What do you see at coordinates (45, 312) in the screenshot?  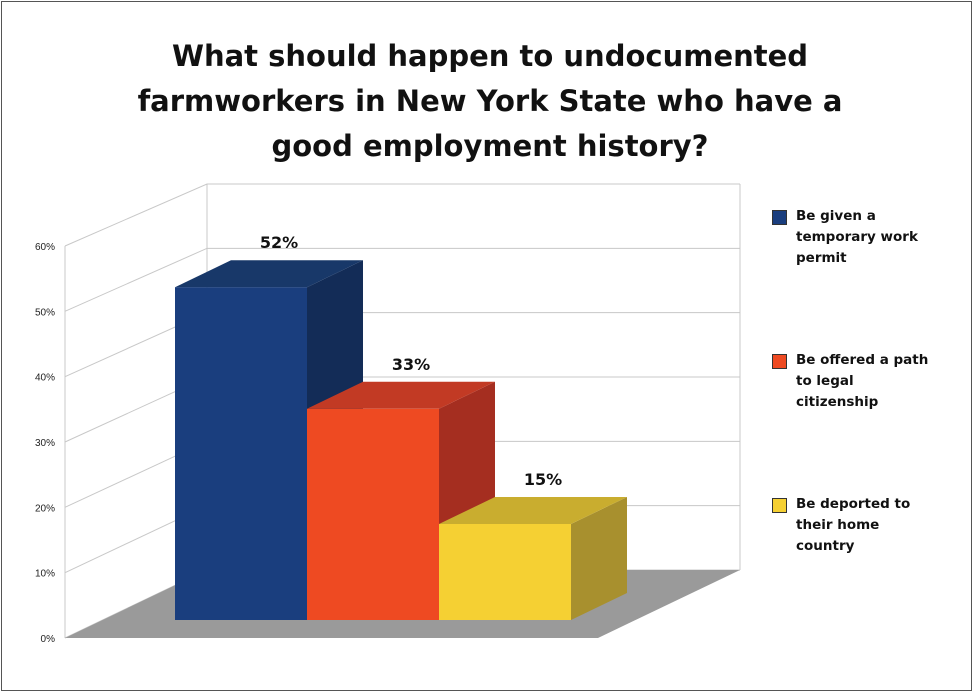 I see `y-tick-label: 50%` at bounding box center [45, 312].